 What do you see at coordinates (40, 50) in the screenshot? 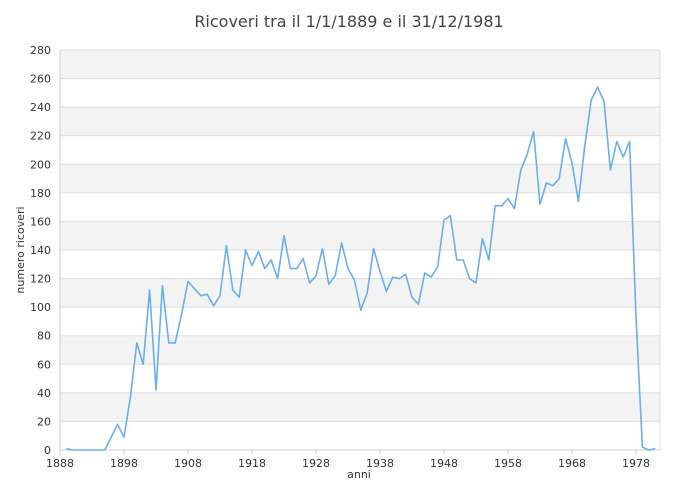
I see `y-tick-label: 280` at bounding box center [40, 50].